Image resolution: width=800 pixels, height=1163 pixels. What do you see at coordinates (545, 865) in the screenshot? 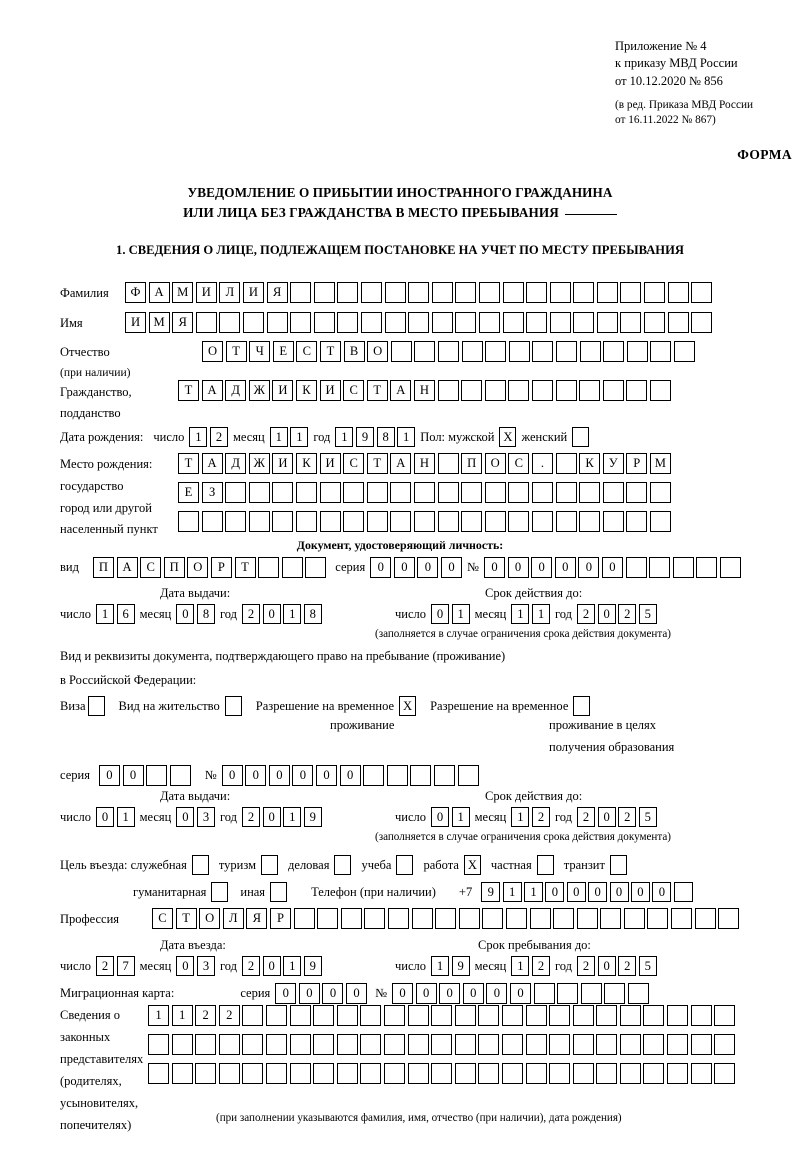
I see `purpose-private-checkbox` at bounding box center [545, 865].